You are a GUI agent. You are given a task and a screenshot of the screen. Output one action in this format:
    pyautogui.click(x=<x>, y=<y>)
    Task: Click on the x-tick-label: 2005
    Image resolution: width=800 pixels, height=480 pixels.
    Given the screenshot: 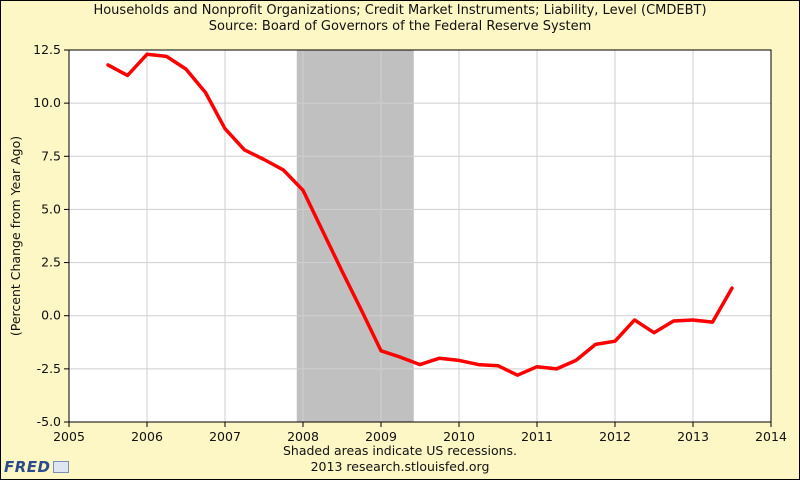 What is the action you would take?
    pyautogui.click(x=69, y=436)
    